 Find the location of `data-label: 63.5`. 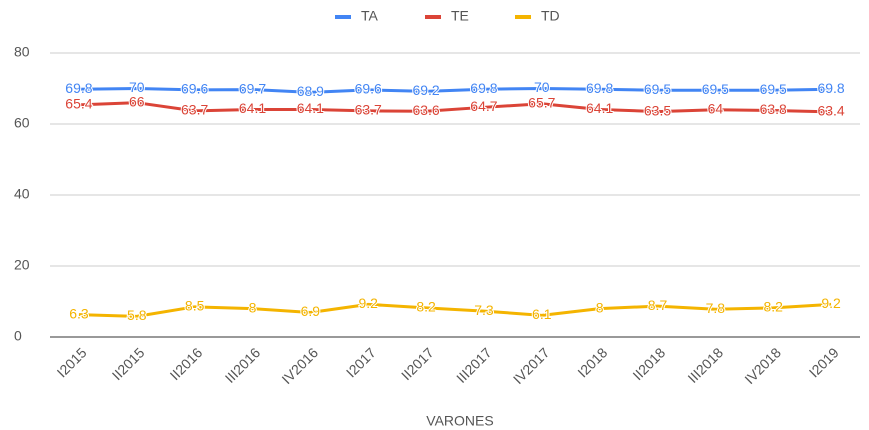

data-label: 63.5 is located at coordinates (657, 110).